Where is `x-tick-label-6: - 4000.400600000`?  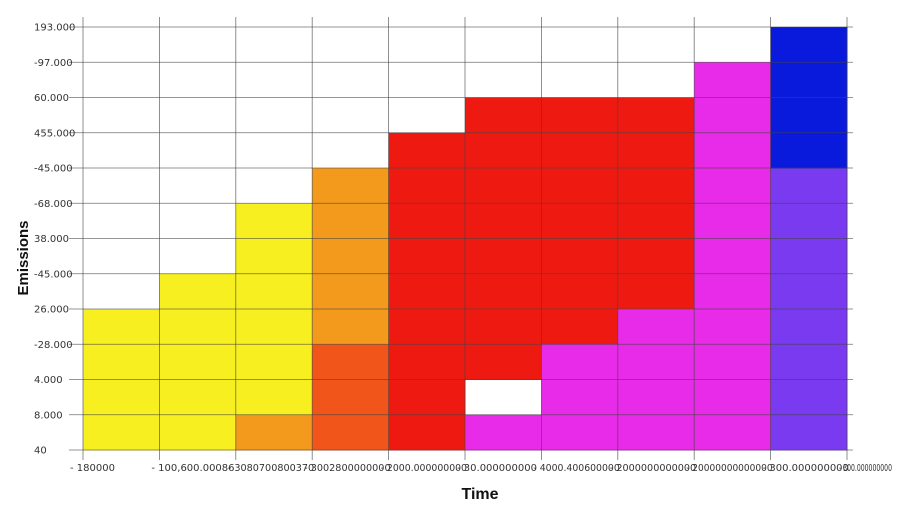
x-tick-label-6: - 4000.400600000 is located at coordinates (576, 468).